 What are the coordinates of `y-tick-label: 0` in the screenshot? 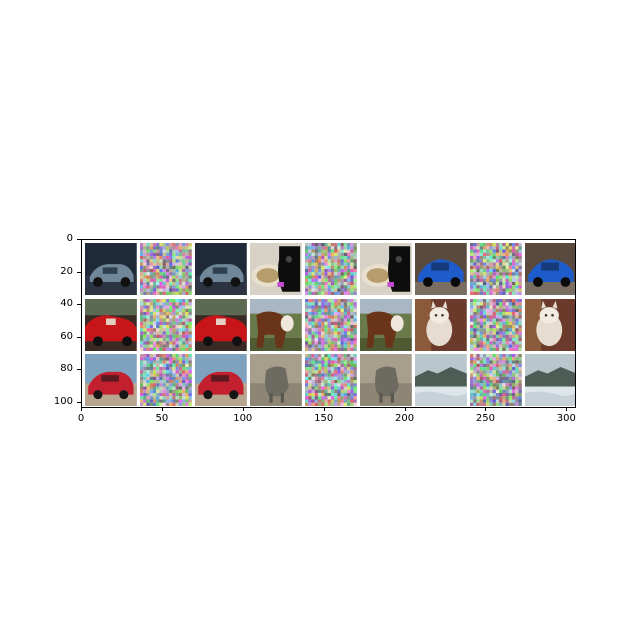 It's located at (69, 238).